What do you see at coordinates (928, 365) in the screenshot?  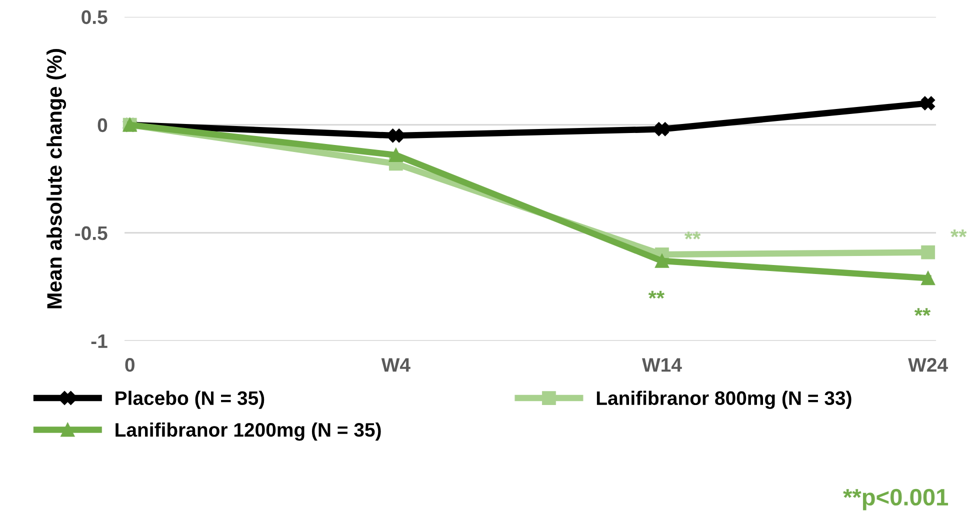 I see `x-tick-label: W24` at bounding box center [928, 365].